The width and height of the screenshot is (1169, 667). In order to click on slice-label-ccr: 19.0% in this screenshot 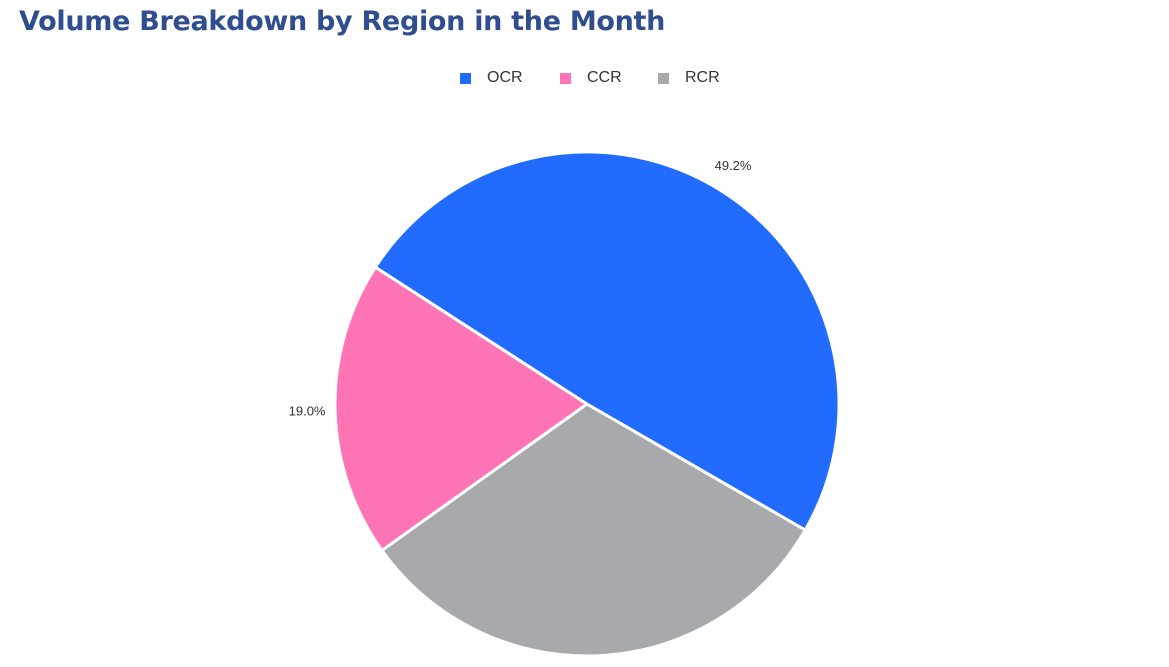, I will do `click(307, 410)`.